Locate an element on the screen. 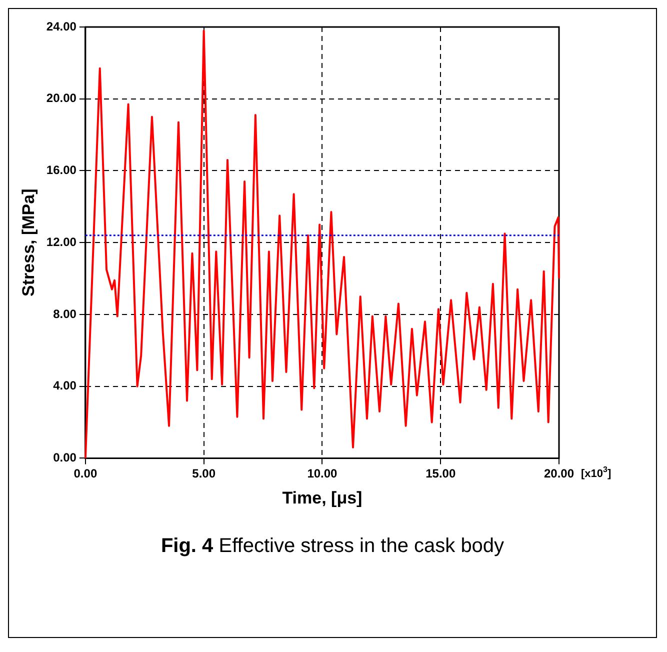 The height and width of the screenshot is (652, 667). y-axis-title: Stress, [MPa] is located at coordinates (28, 242).